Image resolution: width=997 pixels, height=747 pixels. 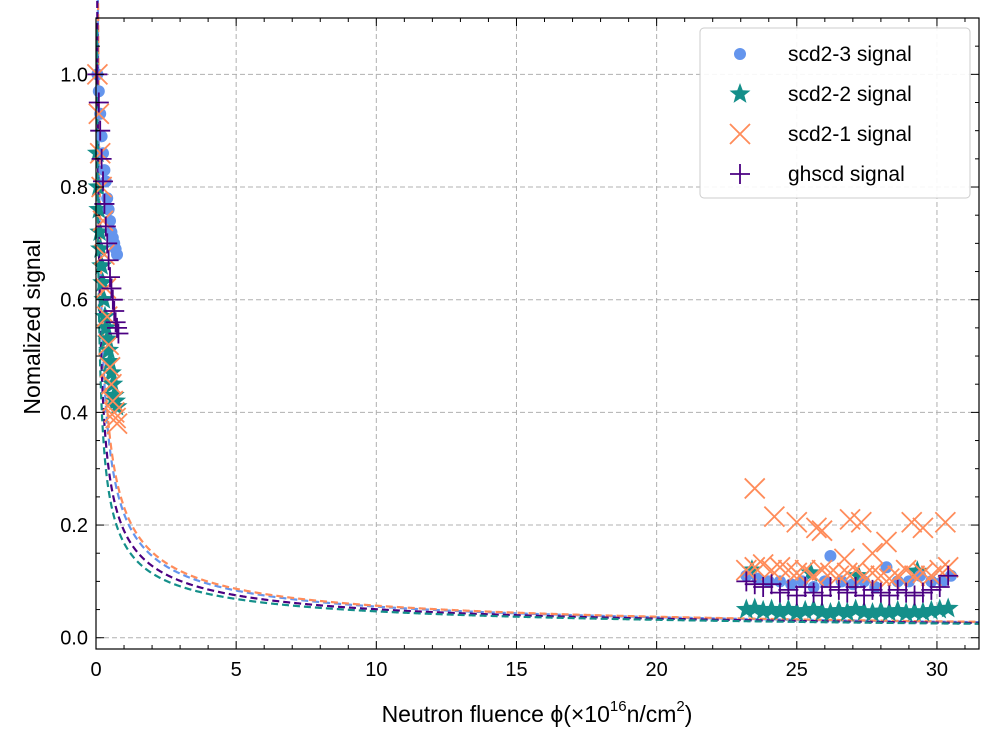 What do you see at coordinates (850, 54) in the screenshot?
I see `legend-label: scd2-3 signal` at bounding box center [850, 54].